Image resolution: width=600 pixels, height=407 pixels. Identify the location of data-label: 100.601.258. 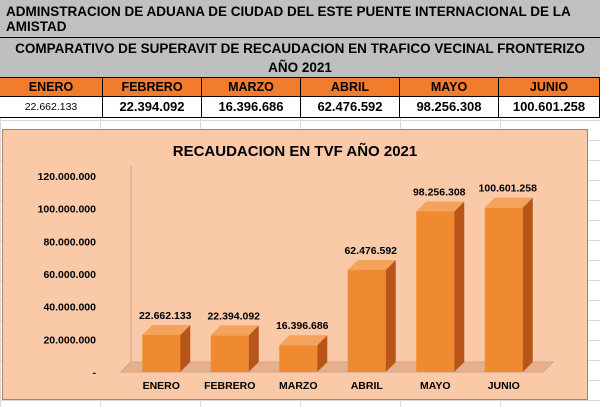
(508, 189).